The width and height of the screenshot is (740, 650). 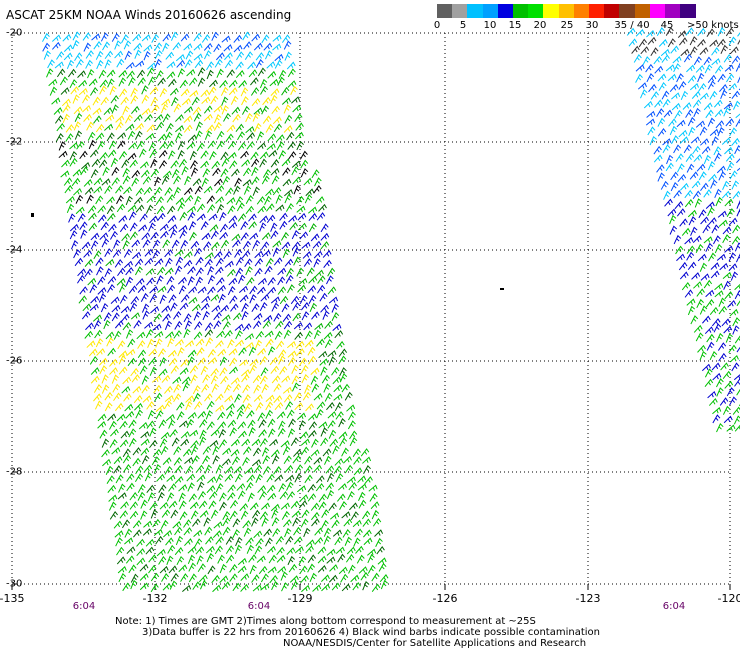 What do you see at coordinates (437, 25) in the screenshot?
I see `legend-label-0: 0` at bounding box center [437, 25].